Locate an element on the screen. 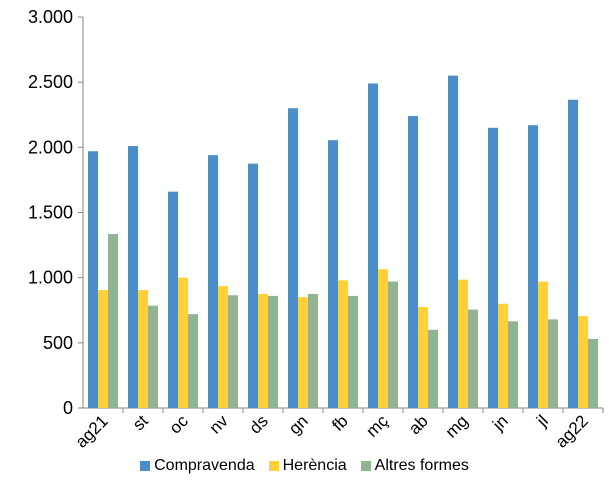  x-tick-label: st is located at coordinates (140, 422).